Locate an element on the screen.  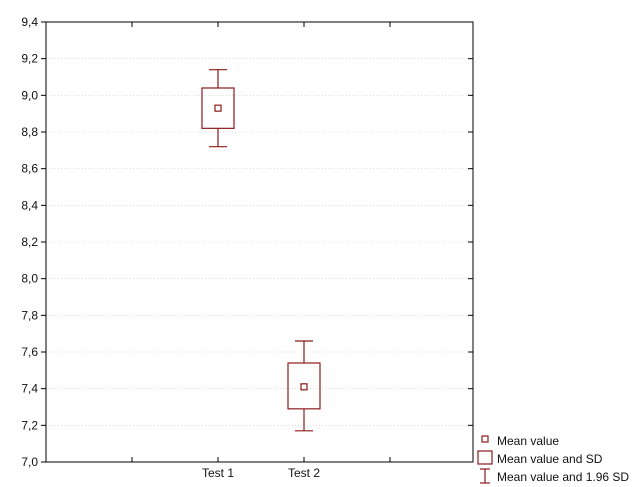
y-tick-label: 8,8 is located at coordinates (29, 132).